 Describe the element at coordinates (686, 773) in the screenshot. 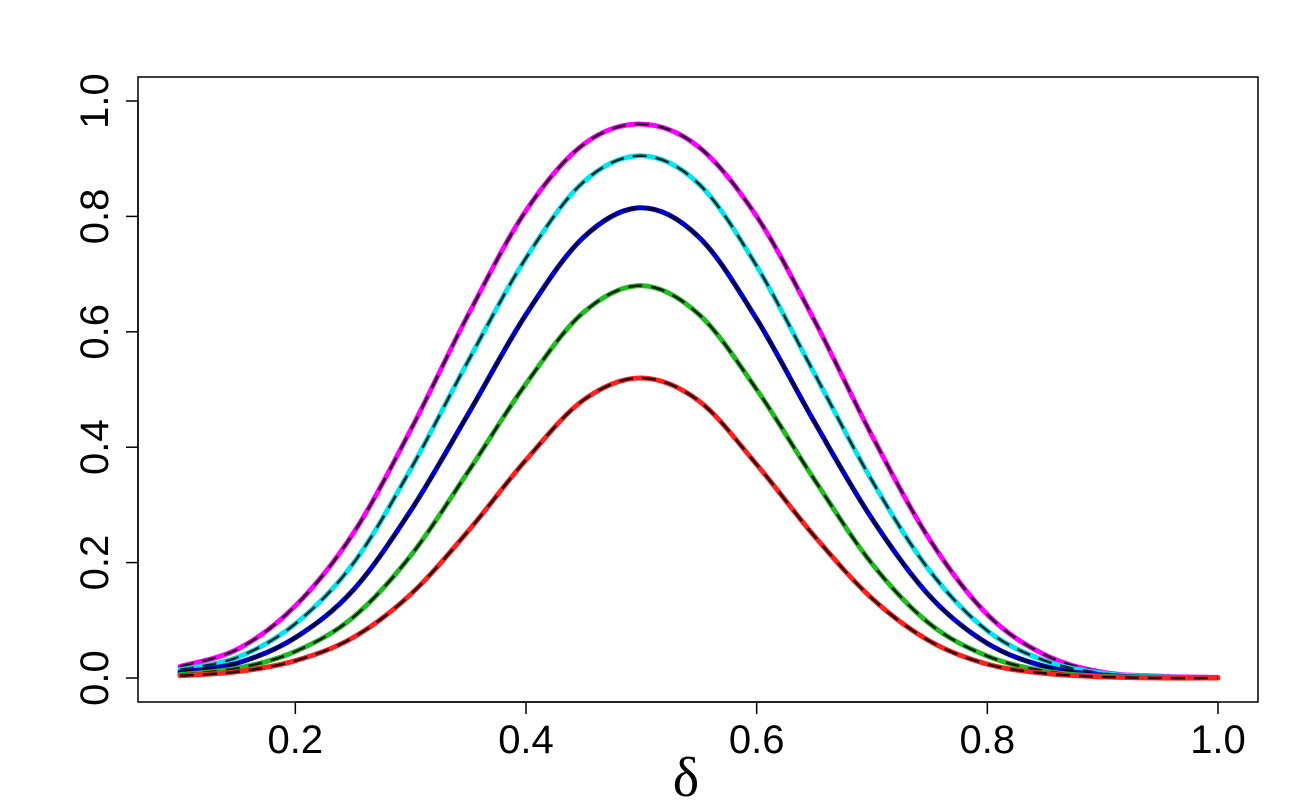

I see `x-axis-title: δ` at that location.